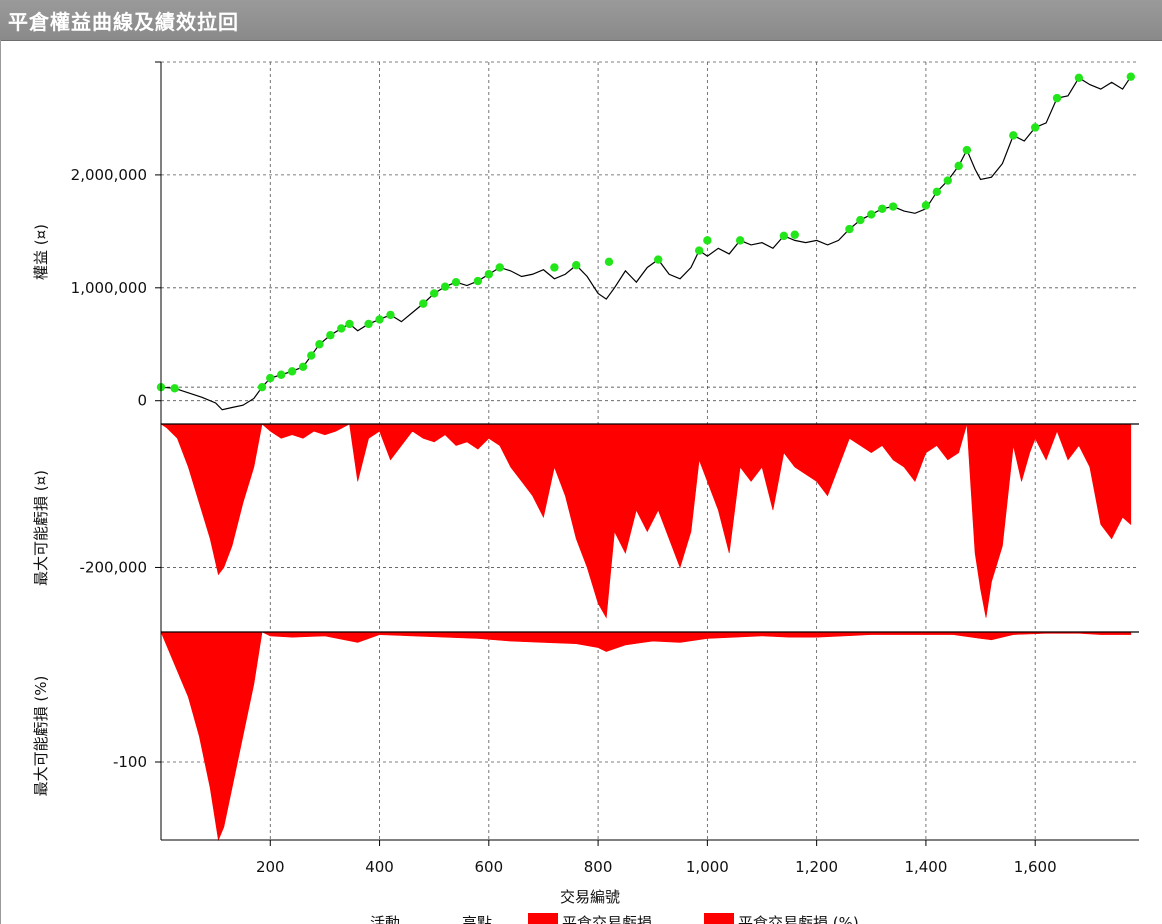 Image resolution: width=1162 pixels, height=924 pixels. I want to click on legend-item-drawdown-percent: 平倉交易虧損 (%), so click(798, 919).